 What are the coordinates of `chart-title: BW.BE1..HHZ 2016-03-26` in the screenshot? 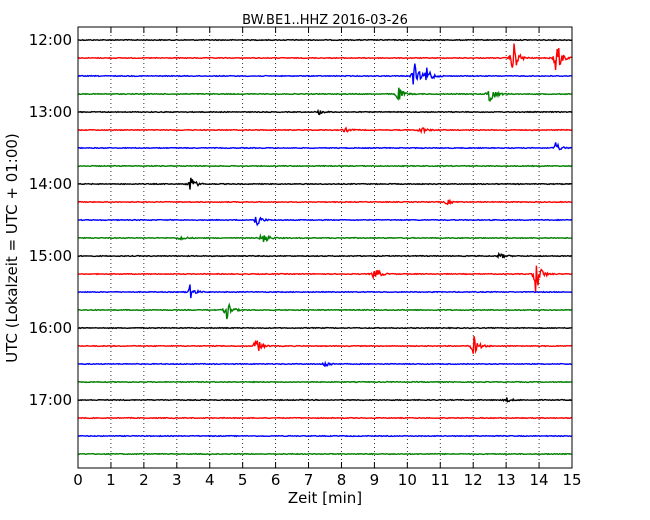 It's located at (325, 20).